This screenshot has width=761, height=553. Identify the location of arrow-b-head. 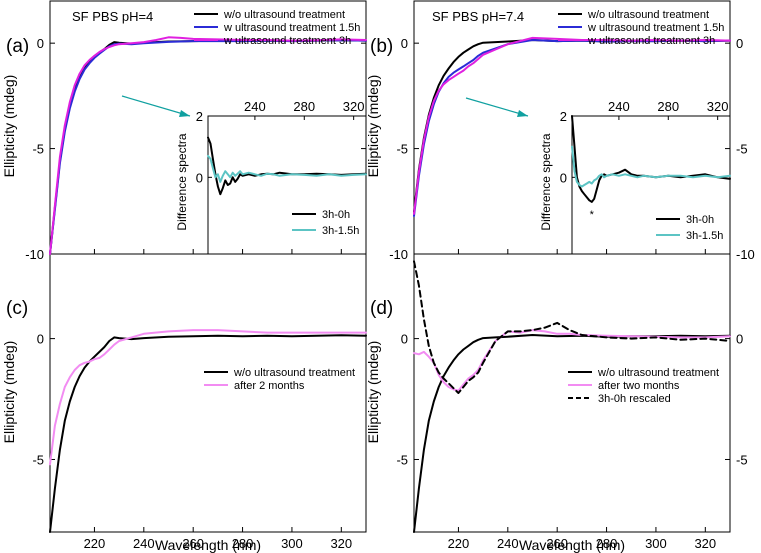
(522, 113).